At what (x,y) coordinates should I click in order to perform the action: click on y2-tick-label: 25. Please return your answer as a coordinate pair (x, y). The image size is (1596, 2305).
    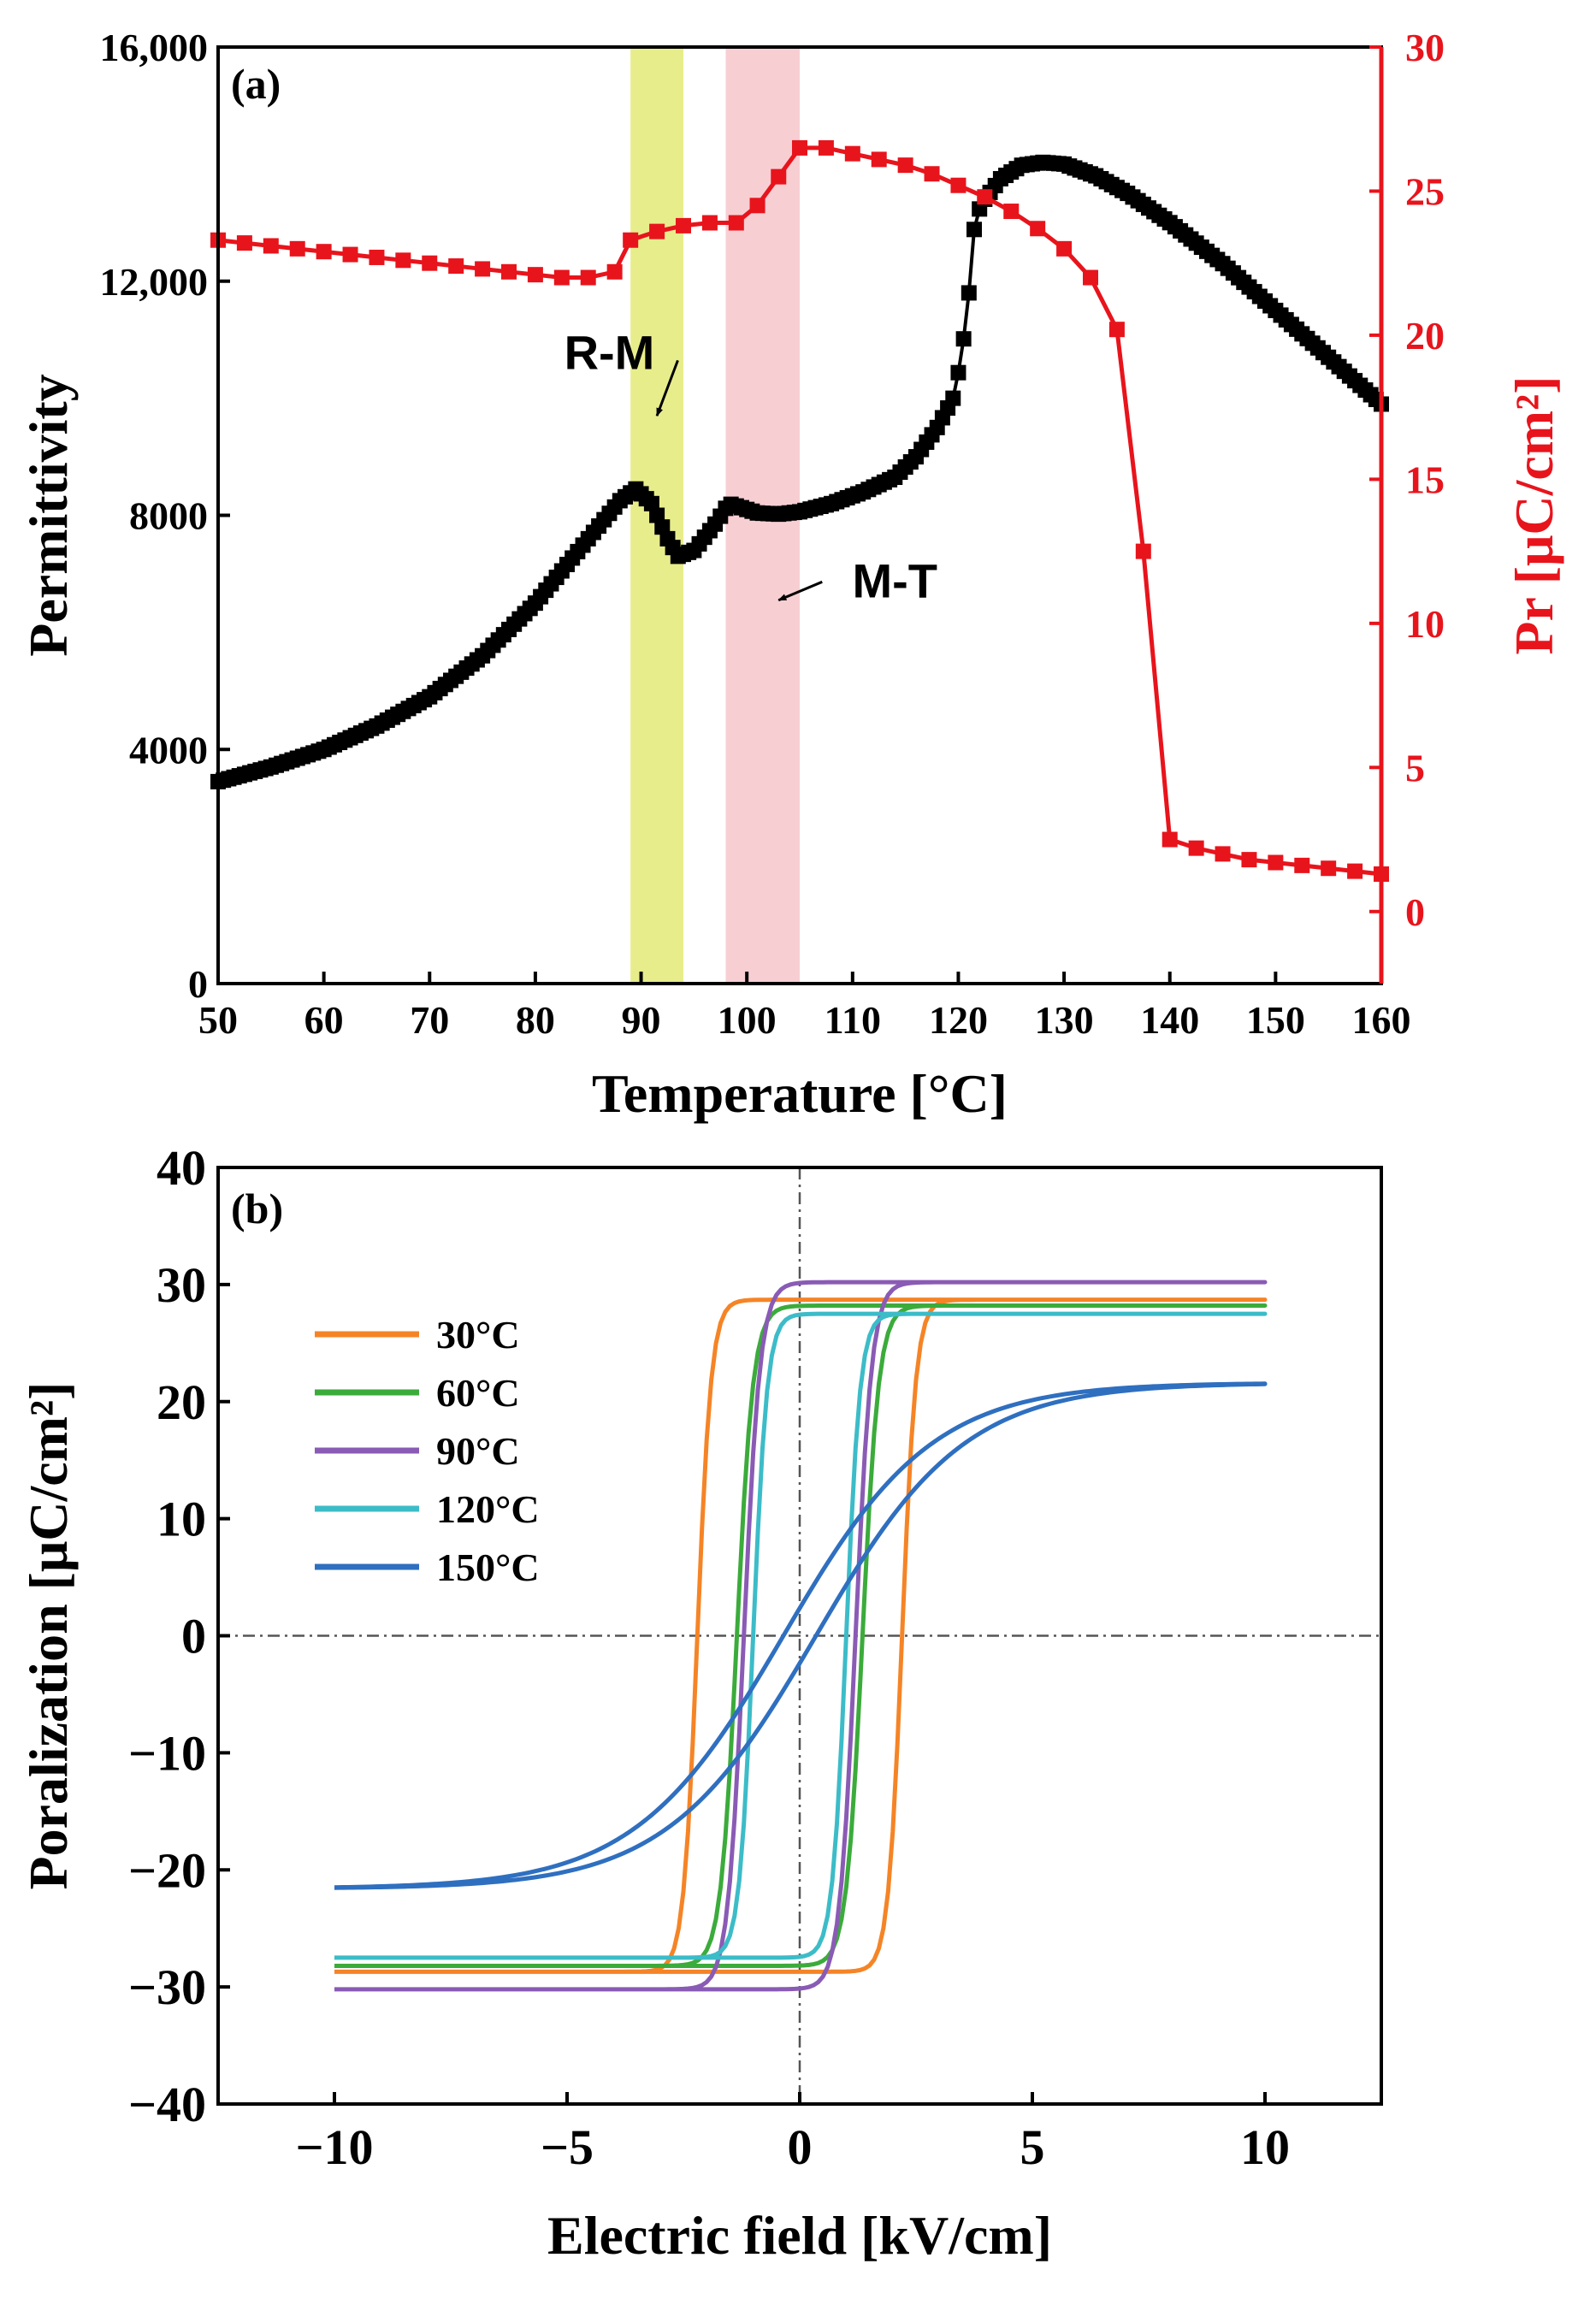
    Looking at the image, I should click on (1425, 191).